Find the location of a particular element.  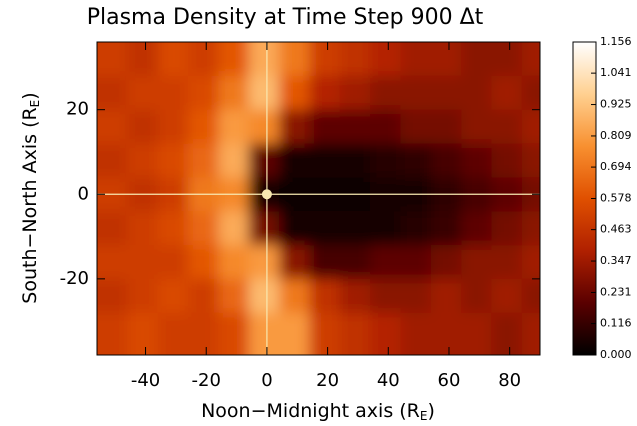

x-tick-label: -40 is located at coordinates (145, 380).